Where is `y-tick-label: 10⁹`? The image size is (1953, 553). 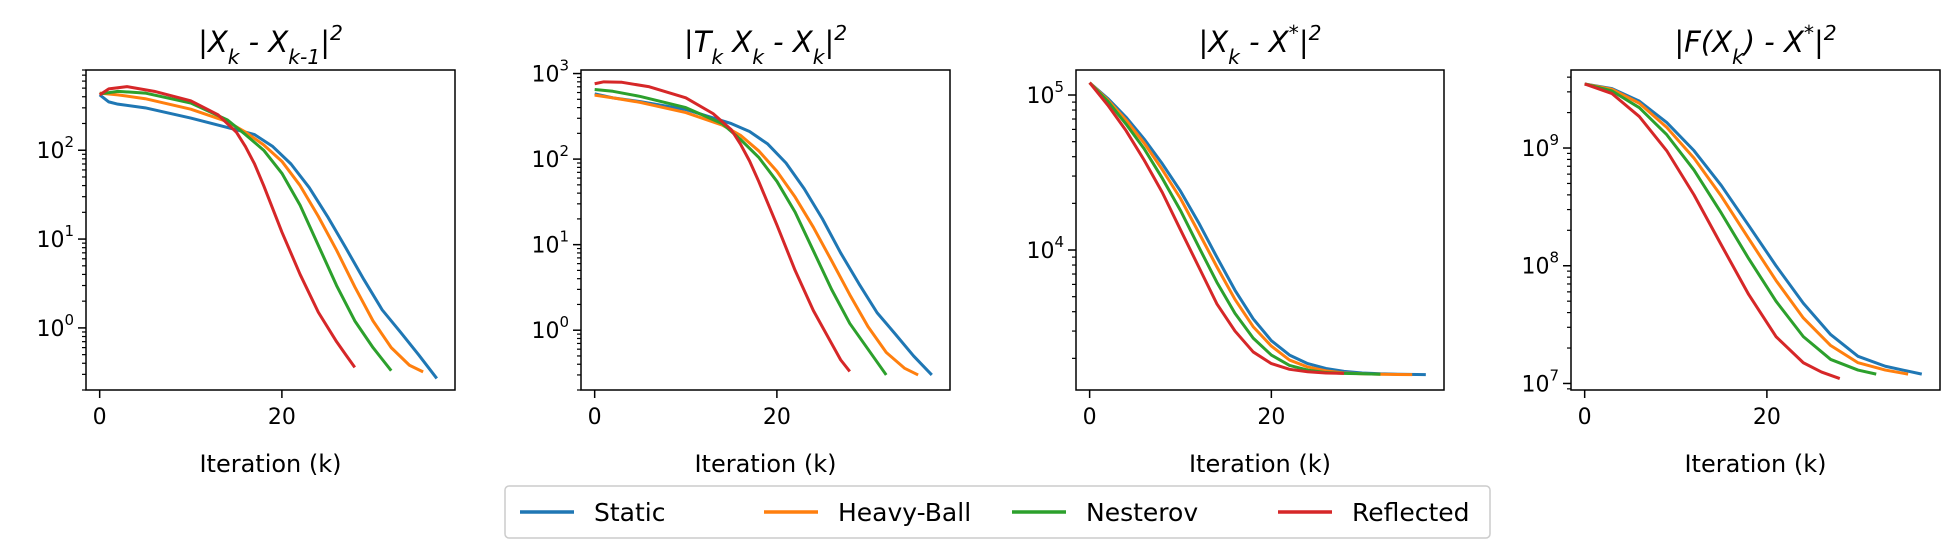
y-tick-label: 10⁹ is located at coordinates (1540, 146).